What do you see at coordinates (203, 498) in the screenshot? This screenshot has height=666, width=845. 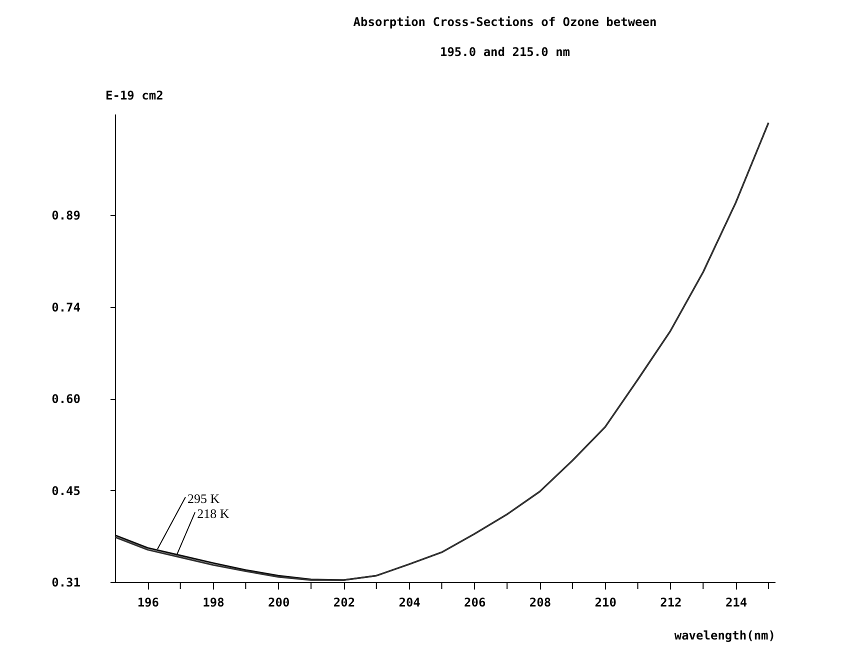 I see `annotation: 295 K` at bounding box center [203, 498].